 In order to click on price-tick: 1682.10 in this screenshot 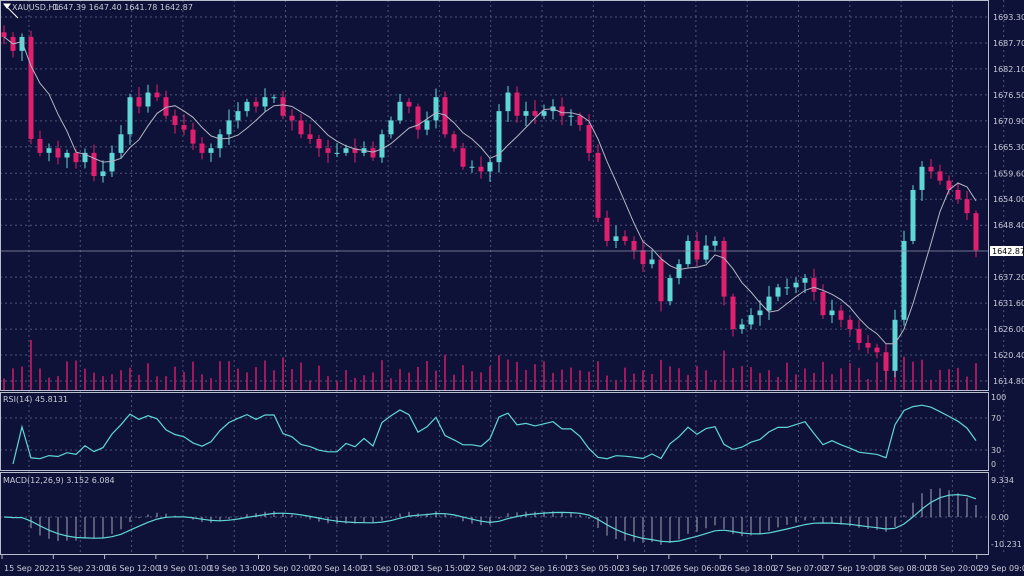, I will do `click(1008, 69)`.